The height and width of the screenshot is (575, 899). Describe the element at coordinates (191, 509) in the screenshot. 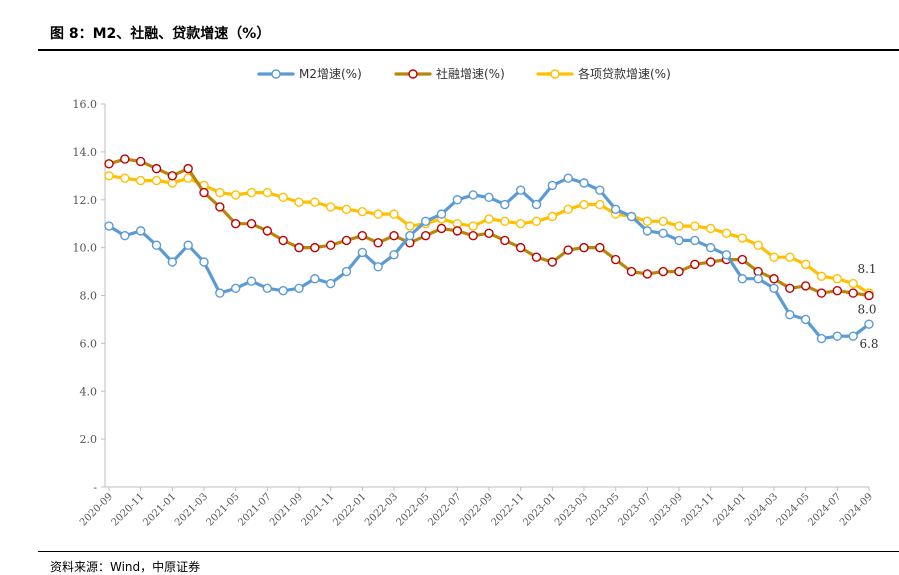

I see `x-tick-label: 2021-03` at that location.